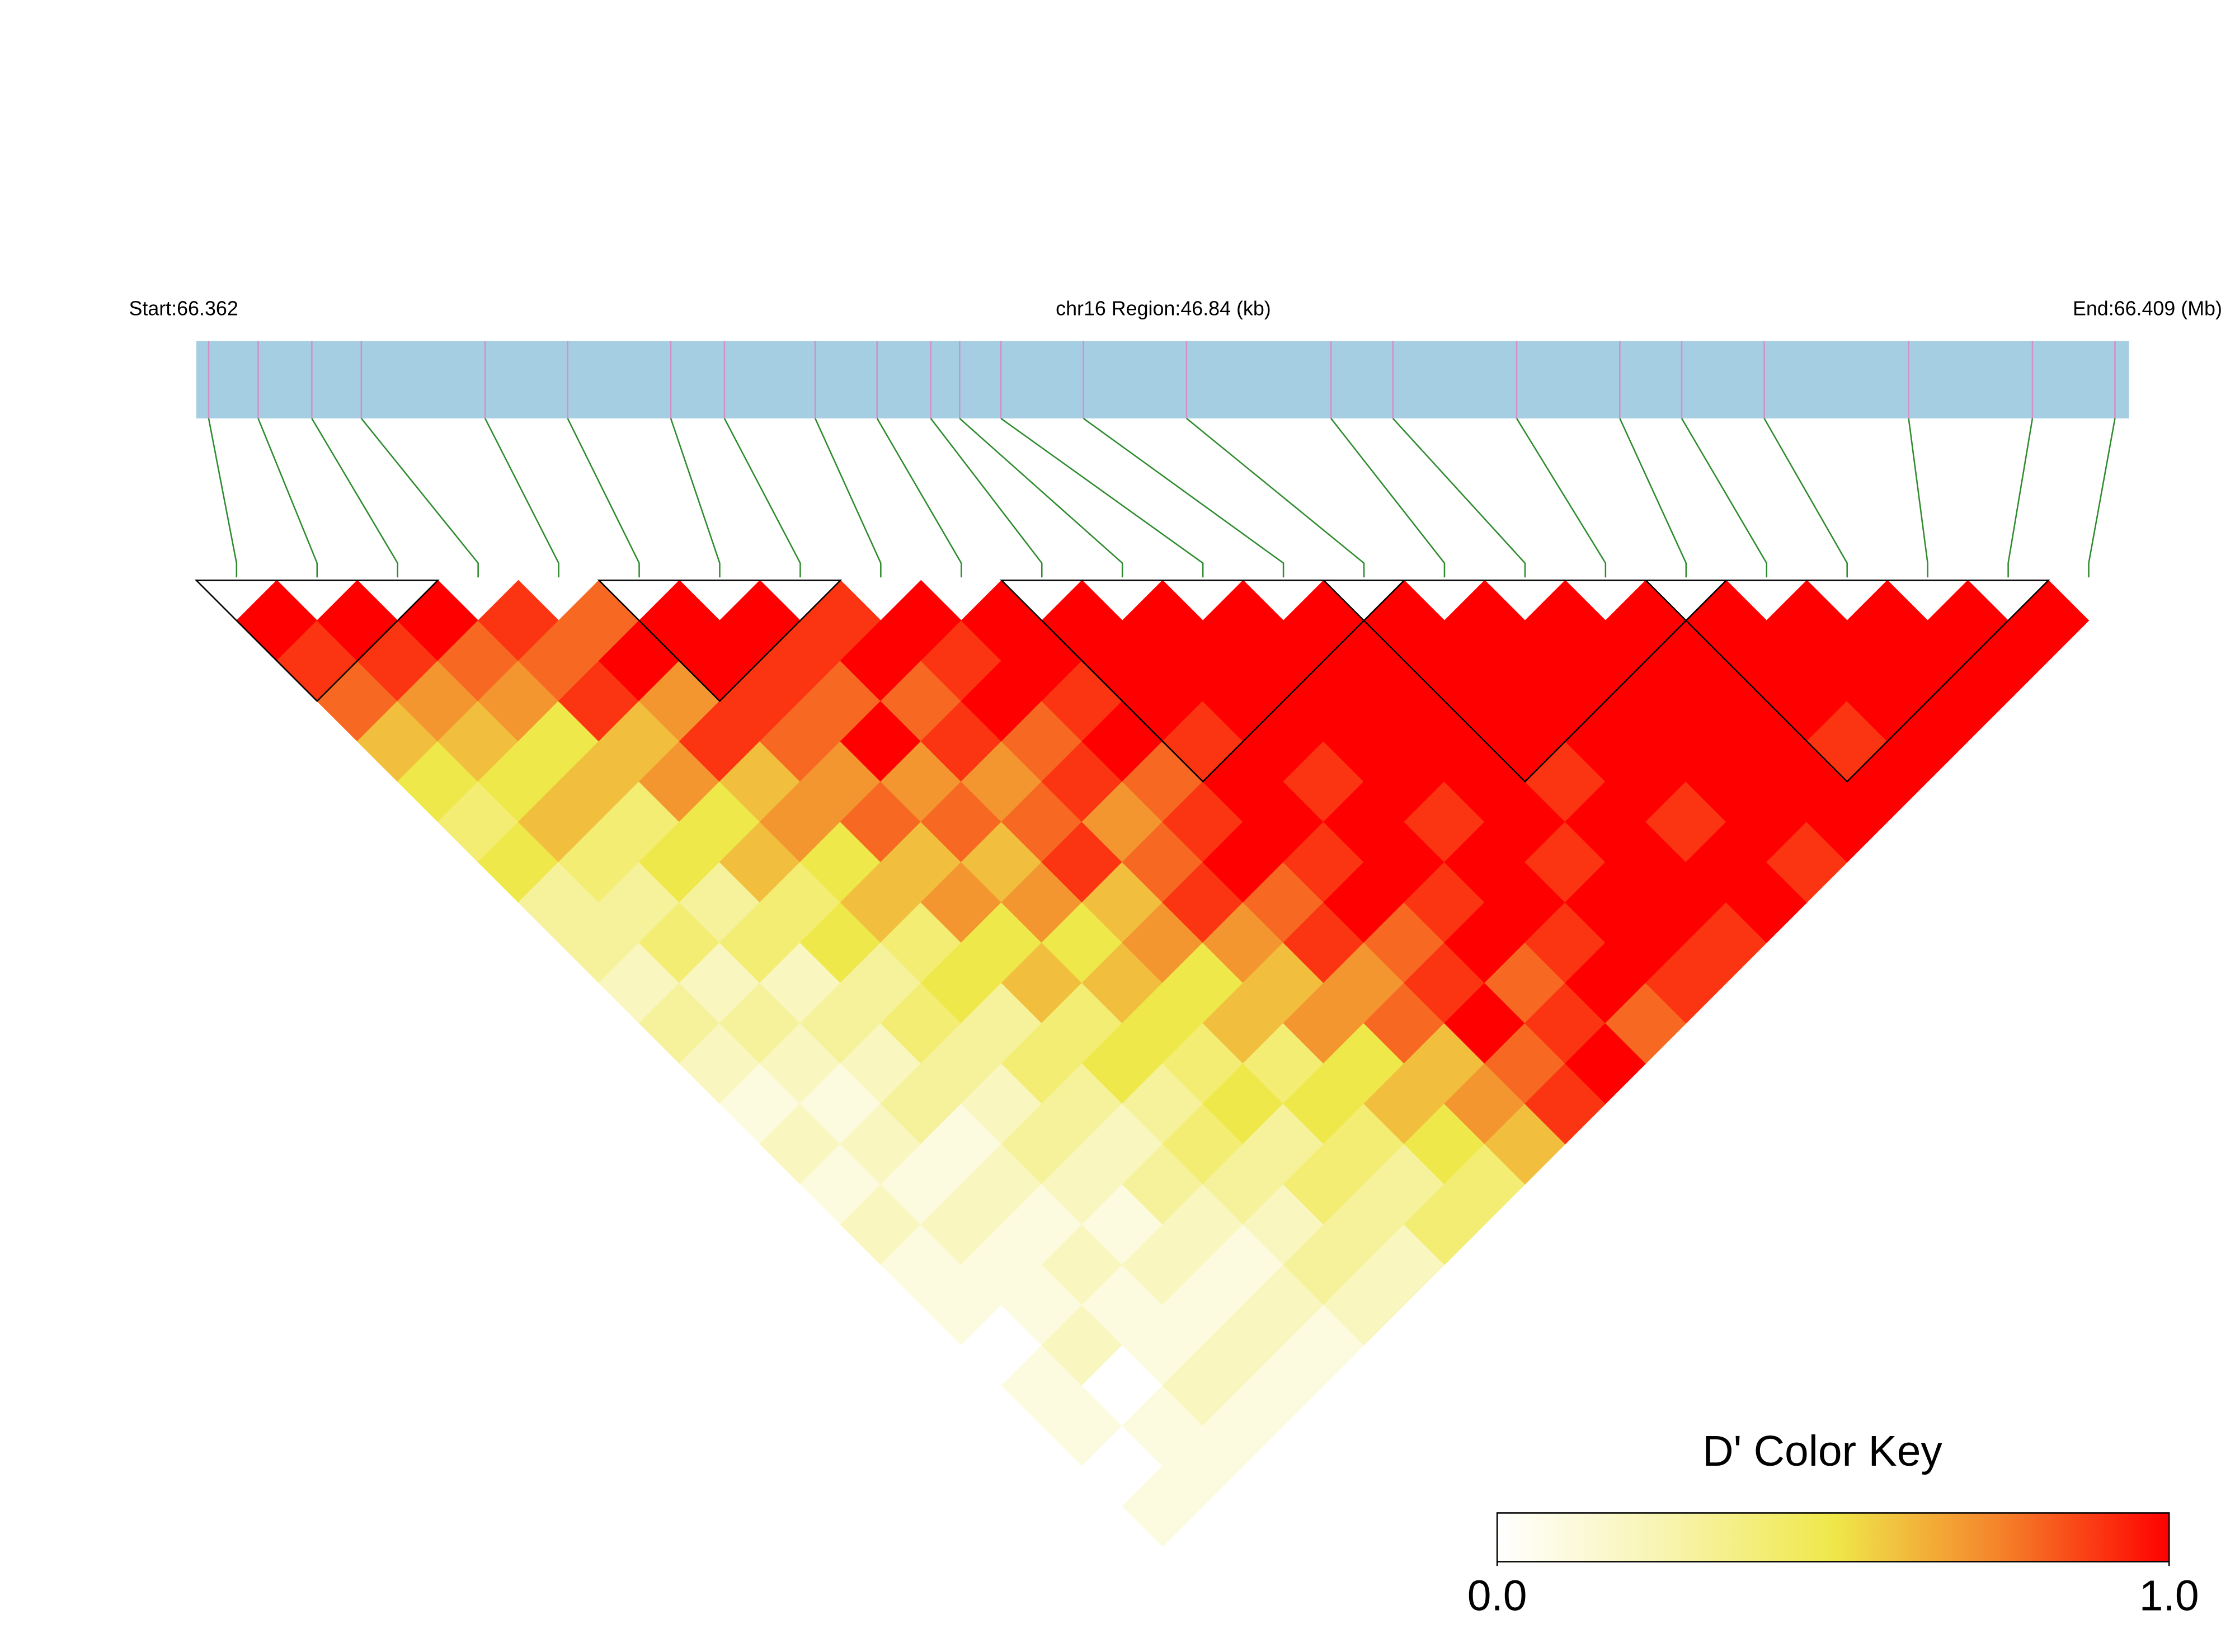 The height and width of the screenshot is (1652, 2235). Describe the element at coordinates (1833, 1537) in the screenshot. I see `color-key-bar` at that location.